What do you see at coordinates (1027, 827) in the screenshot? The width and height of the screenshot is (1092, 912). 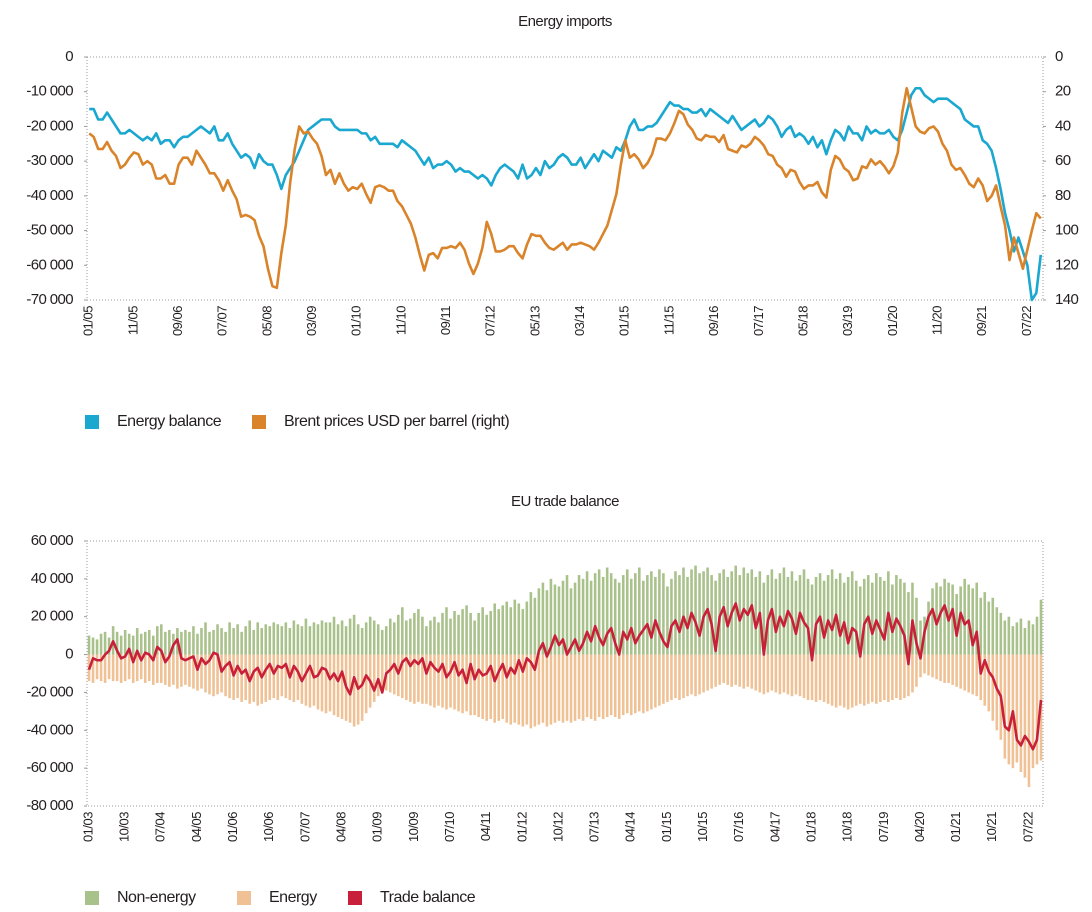 I see `x-tick-label: 07/22` at bounding box center [1027, 827].